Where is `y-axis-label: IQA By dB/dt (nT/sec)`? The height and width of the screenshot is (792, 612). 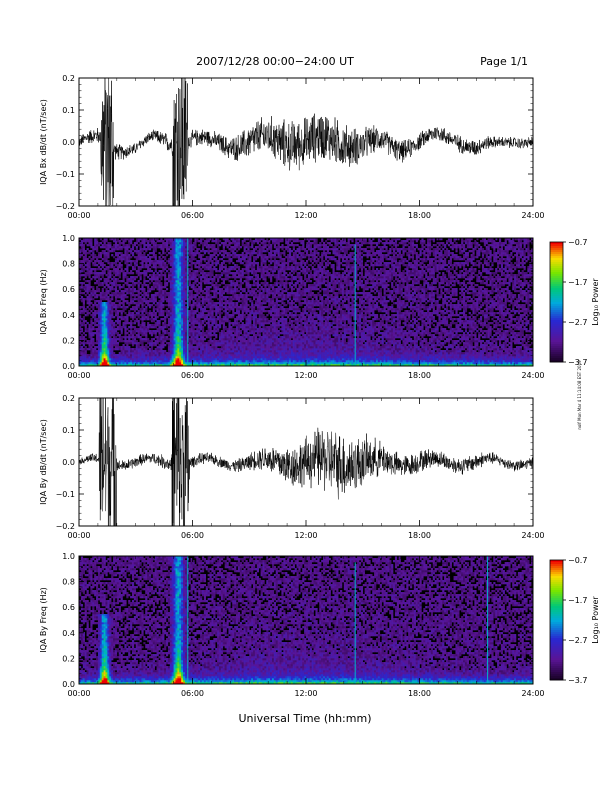
y-axis-label: IQA By dB/dt (nT/sec) is located at coordinates (43, 462).